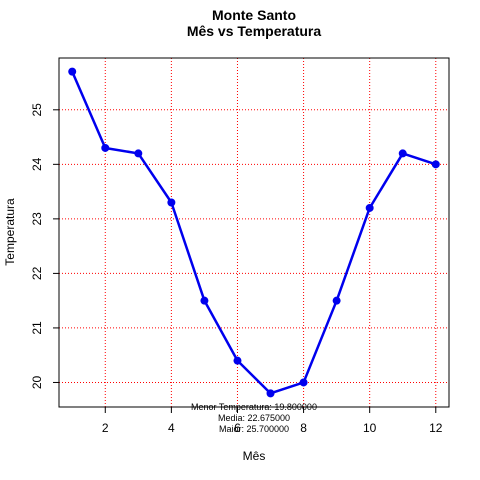 Image resolution: width=480 pixels, height=480 pixels. I want to click on chart-subtitle: Mês vs Temperatura, so click(254, 31).